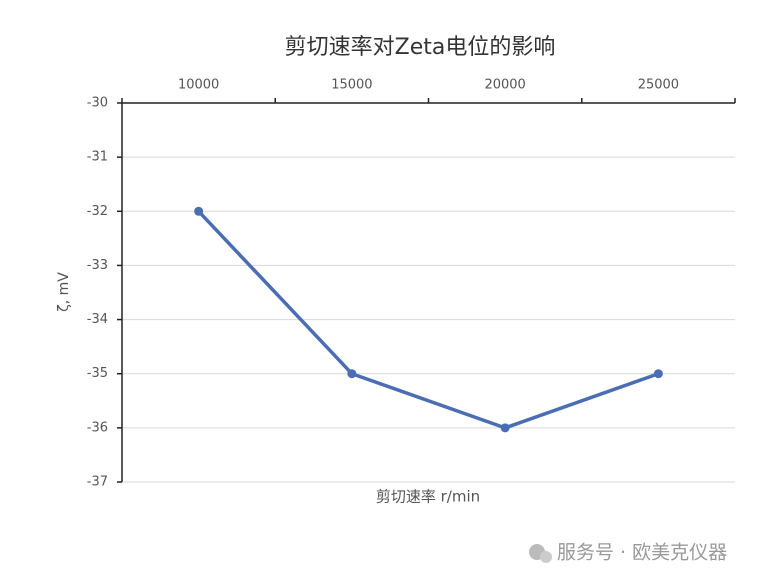 The width and height of the screenshot is (780, 585). What do you see at coordinates (504, 85) in the screenshot?
I see `x-tick-label: 20000` at bounding box center [504, 85].